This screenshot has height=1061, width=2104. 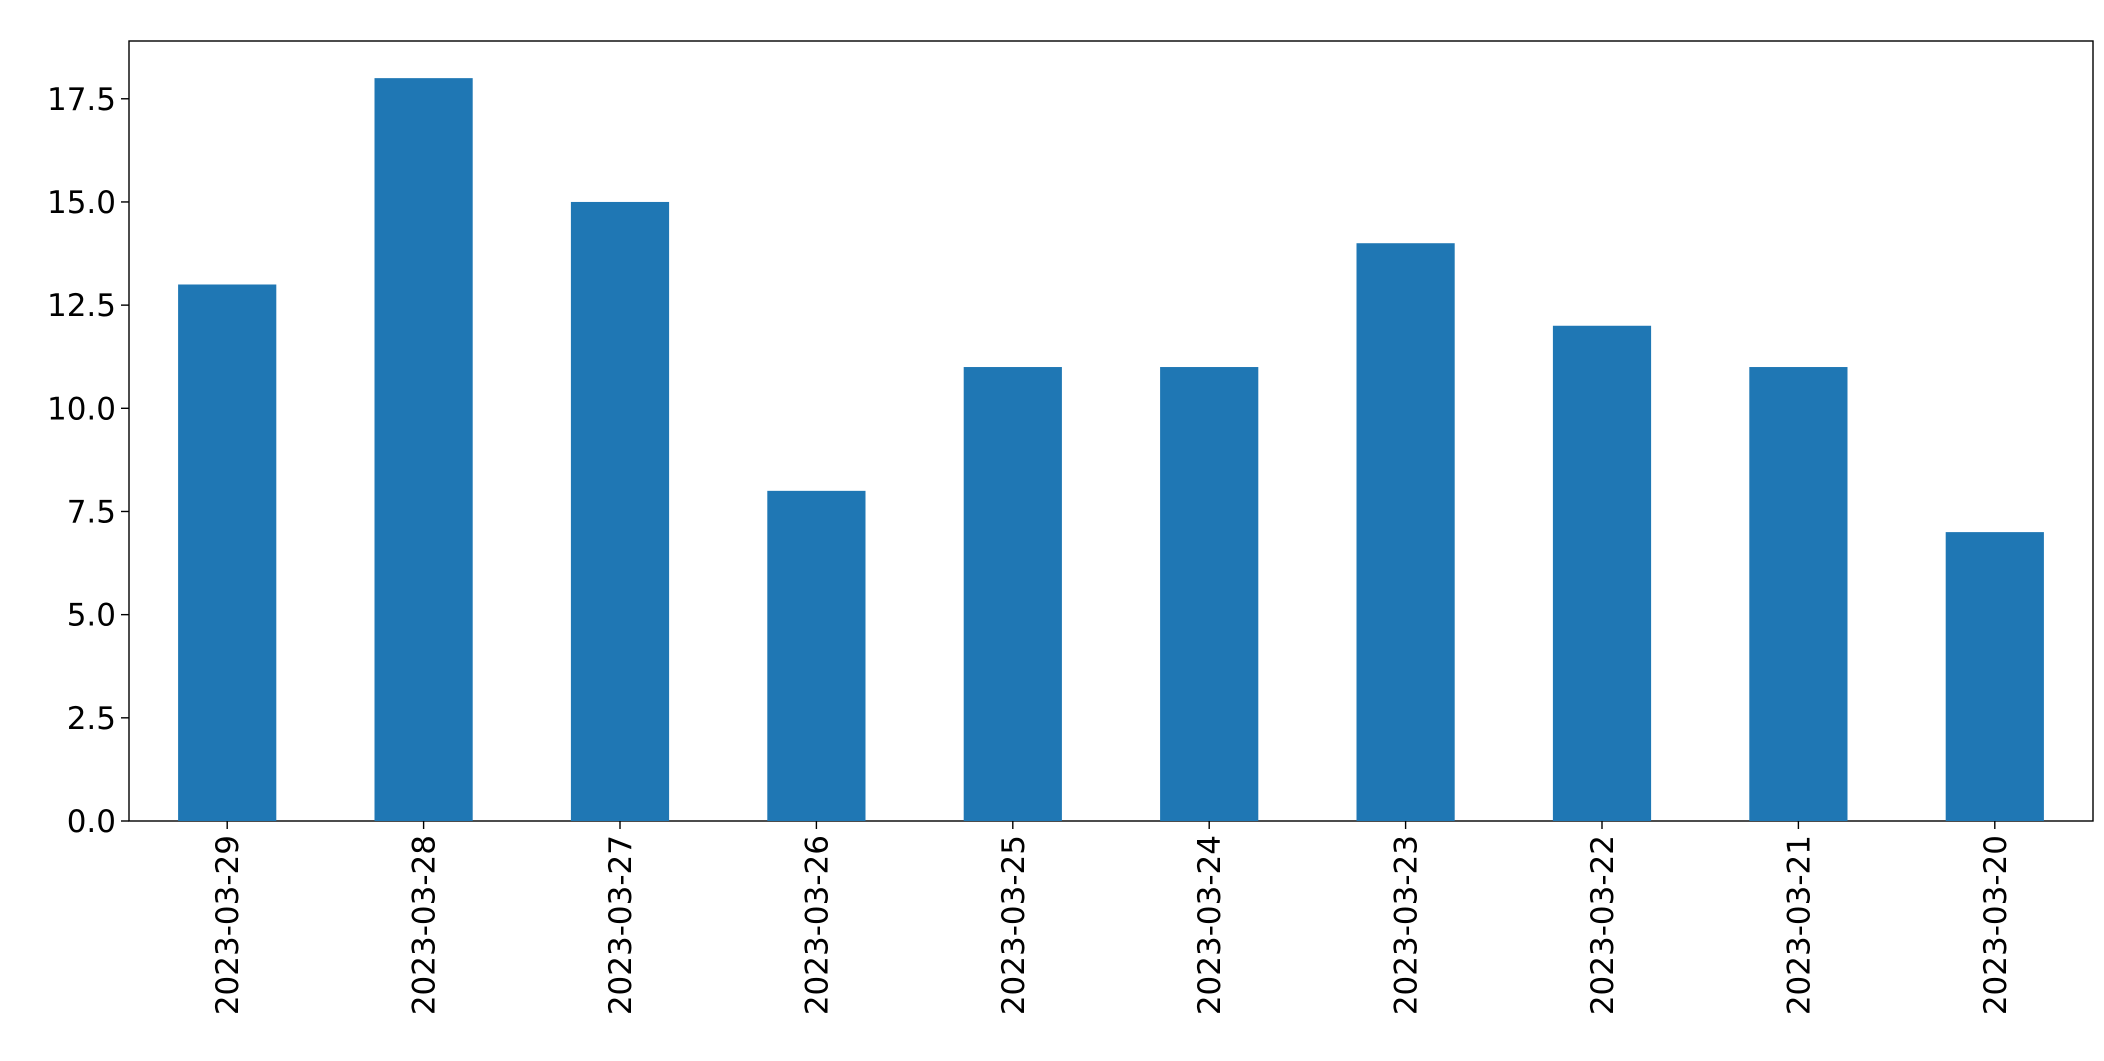 I want to click on x-tick-label: 2023-03-21, so click(x=1799, y=925).